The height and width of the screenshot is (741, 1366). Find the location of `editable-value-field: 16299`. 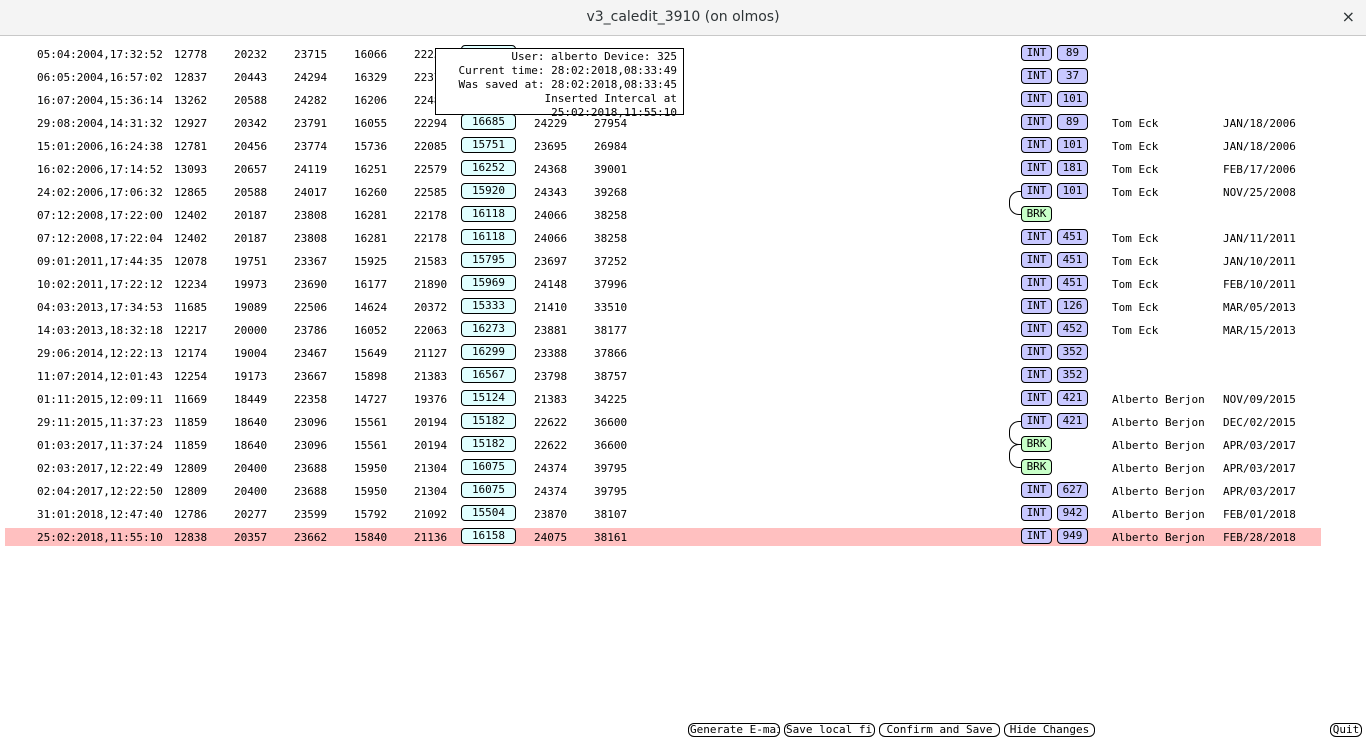

editable-value-field: 16299 is located at coordinates (488, 352).